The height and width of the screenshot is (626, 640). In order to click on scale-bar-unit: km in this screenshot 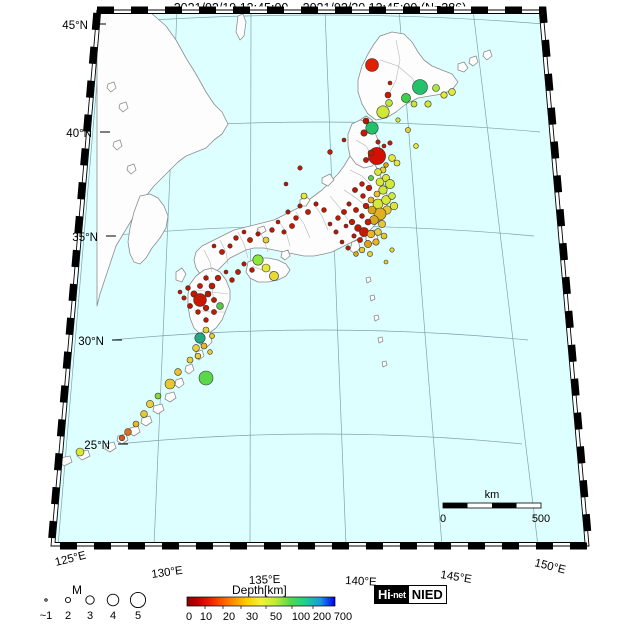, I will do `click(492, 495)`.